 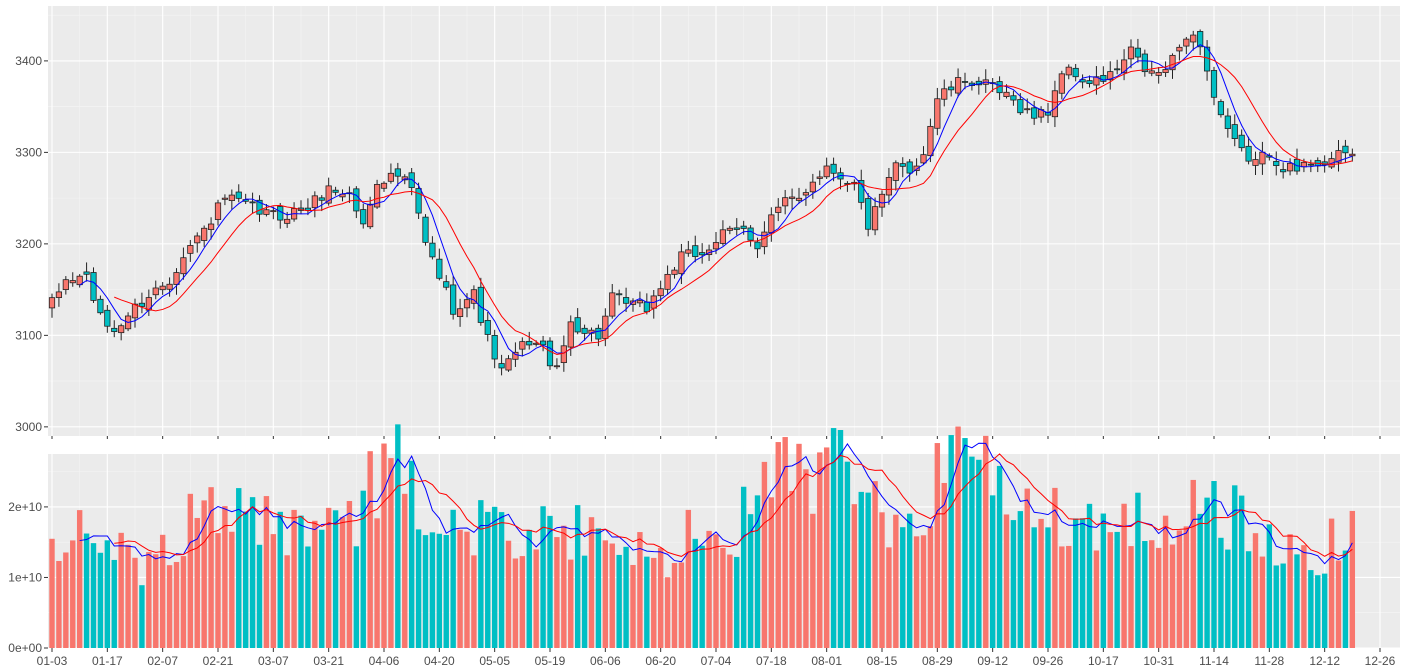 What do you see at coordinates (1103, 661) in the screenshot?
I see `x-tick-label: 10-17` at bounding box center [1103, 661].